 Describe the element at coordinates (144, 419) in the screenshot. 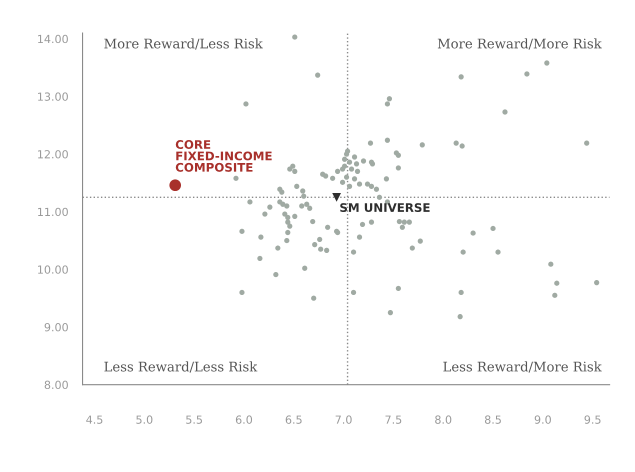

I see `x-tick-label: 5.0` at that location.